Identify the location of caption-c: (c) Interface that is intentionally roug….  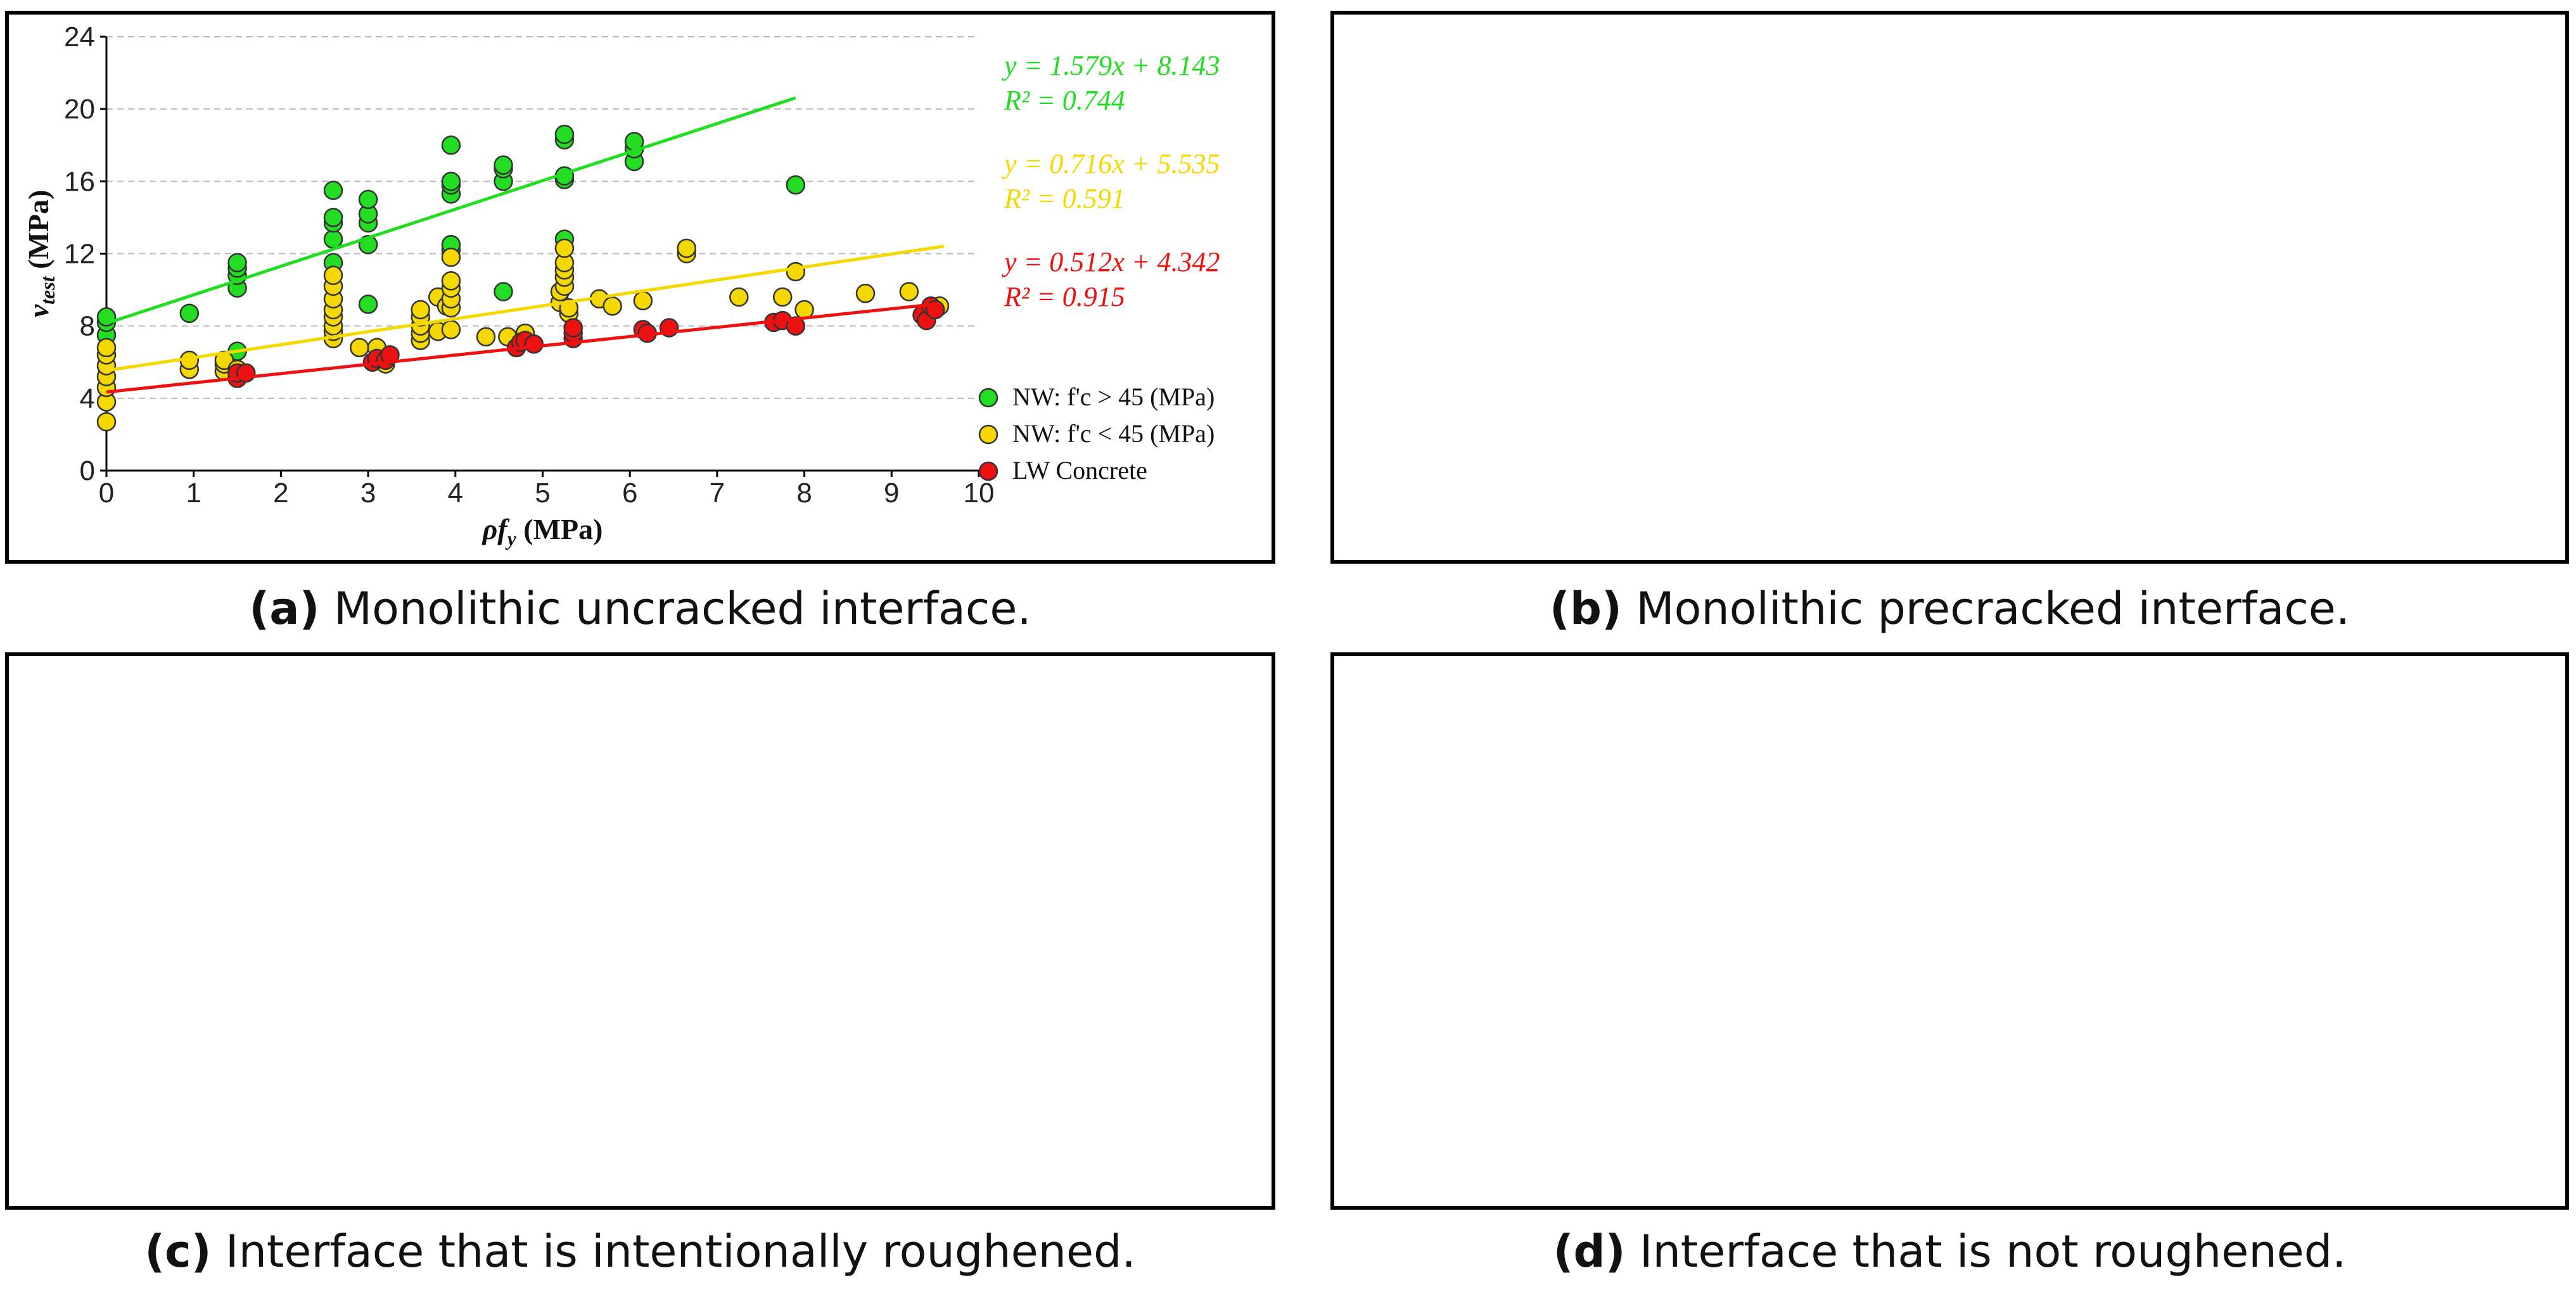
(640, 1251).